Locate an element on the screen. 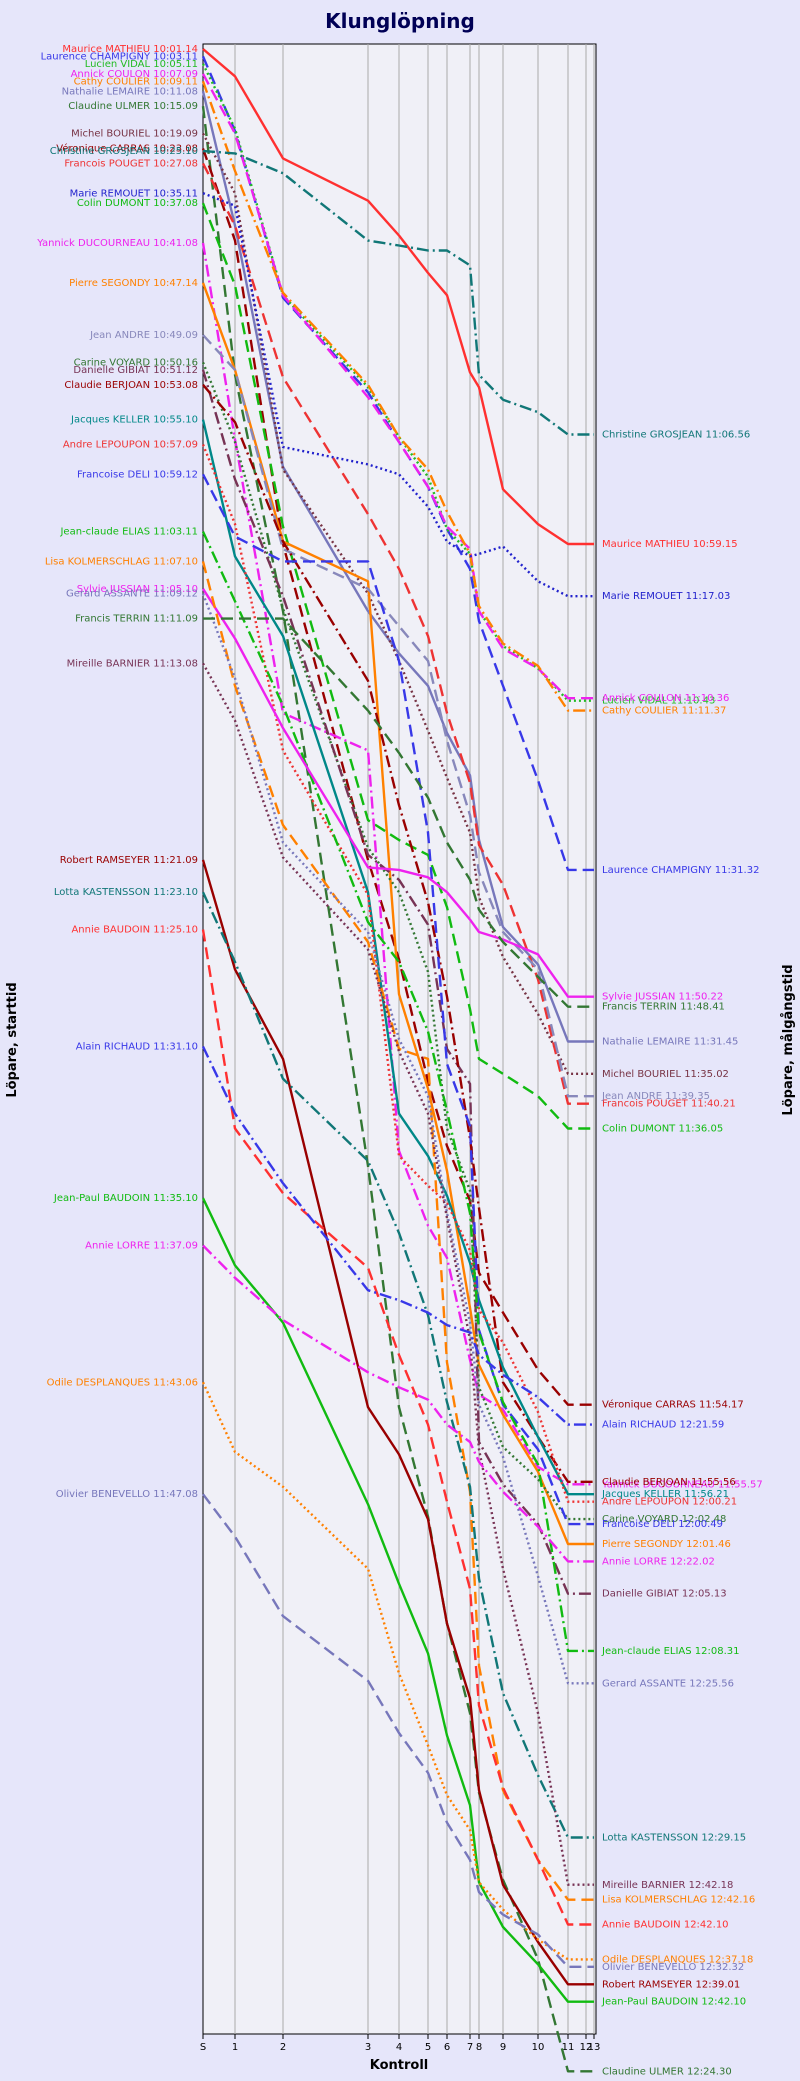  start-label: Annick COULON 10:07.09 is located at coordinates (134, 74).